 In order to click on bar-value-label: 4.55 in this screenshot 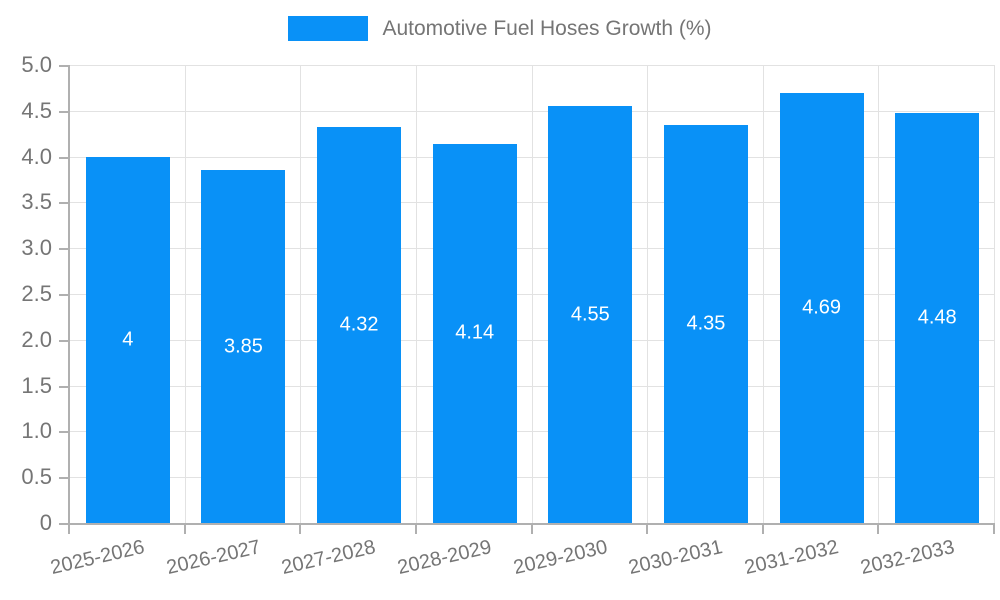, I will do `click(590, 314)`.